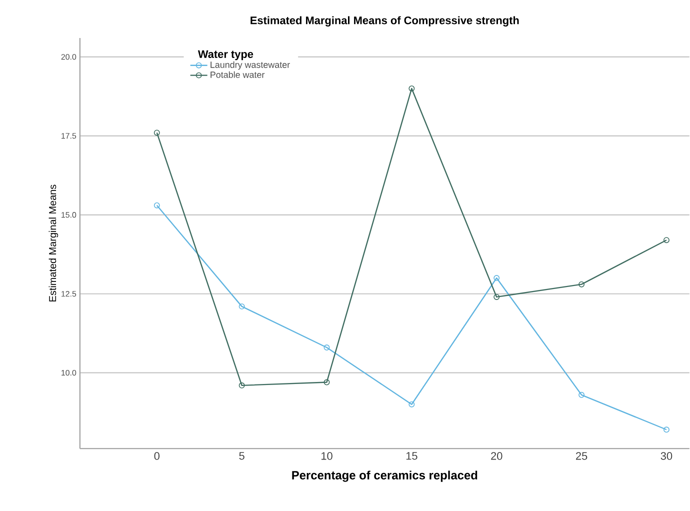  I want to click on x-axis-title: Percentage of ceramics replaced, so click(385, 476).